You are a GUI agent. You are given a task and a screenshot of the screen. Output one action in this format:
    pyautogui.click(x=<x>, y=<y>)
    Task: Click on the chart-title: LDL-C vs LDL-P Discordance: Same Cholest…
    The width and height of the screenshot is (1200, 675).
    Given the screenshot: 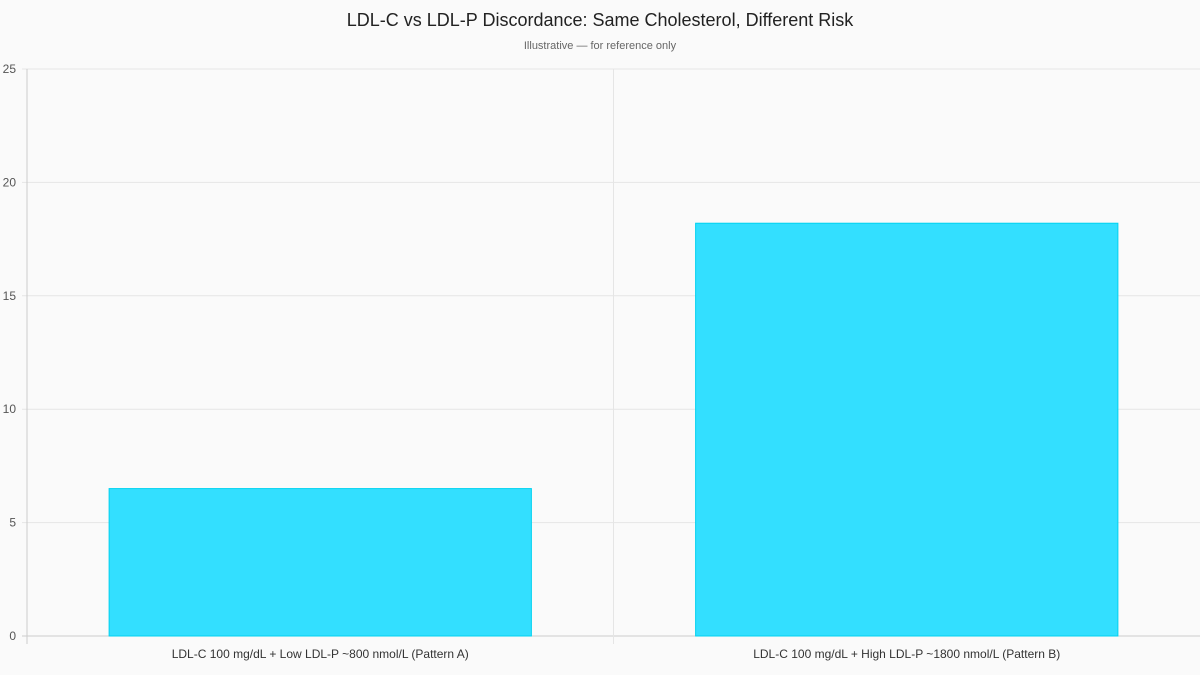 What is the action you would take?
    pyautogui.click(x=600, y=20)
    